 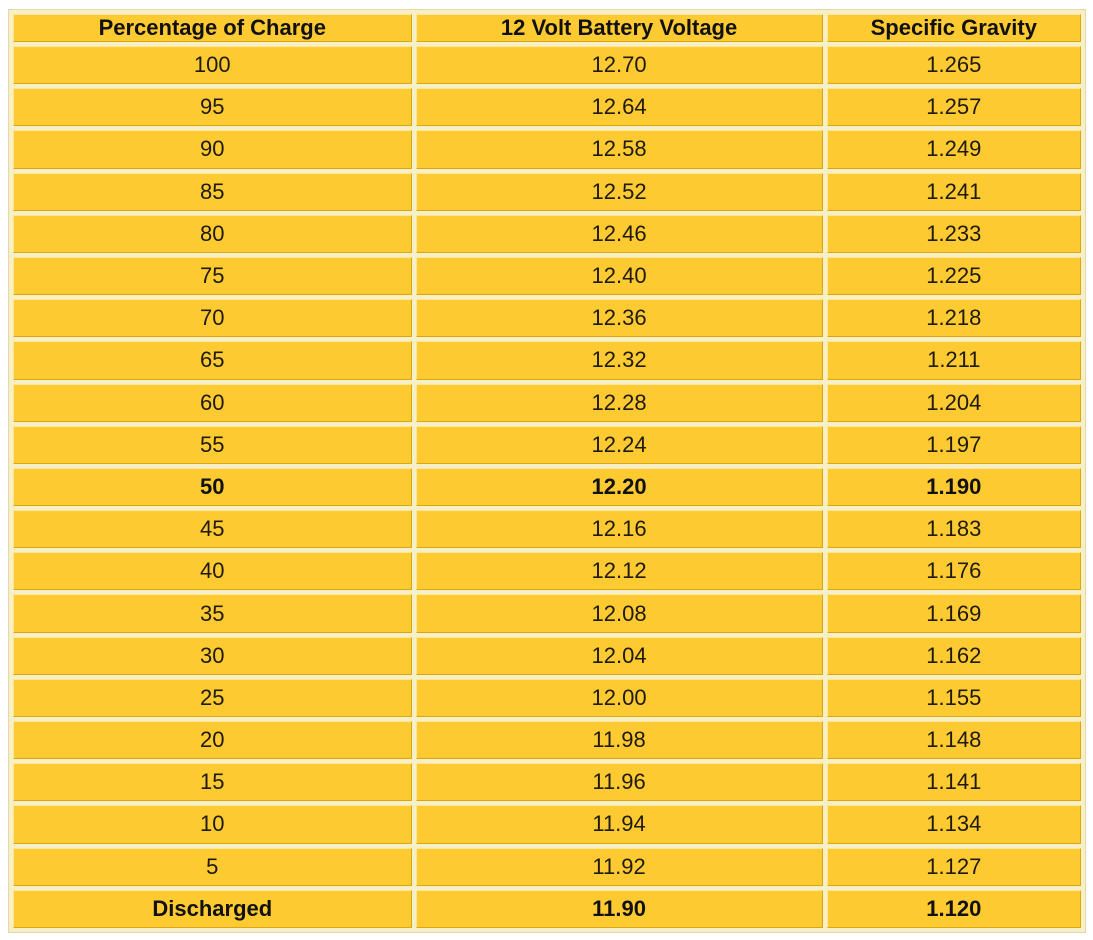 I want to click on table-row: 95 12.64 1.257, so click(x=547, y=107).